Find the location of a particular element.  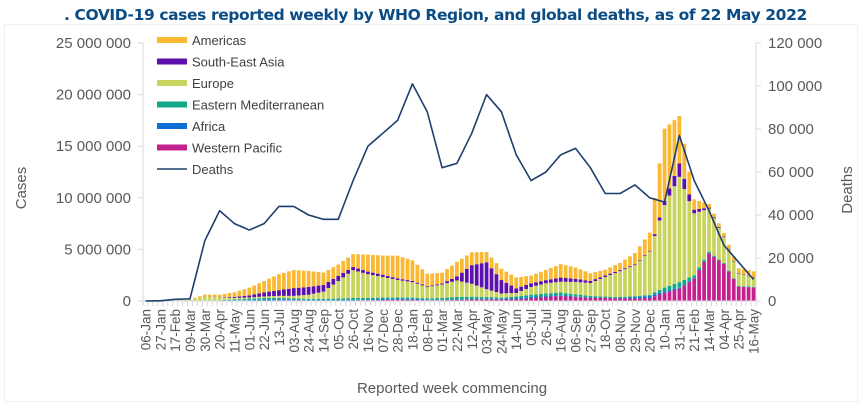

x-tick-label: 14-Sep is located at coordinates (323, 331).